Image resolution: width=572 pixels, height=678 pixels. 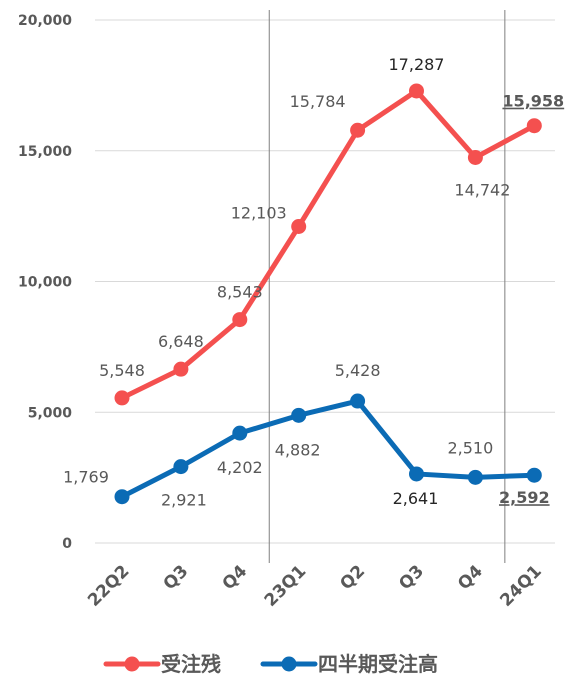 What do you see at coordinates (533, 101) in the screenshot?
I see `data-label: 15,958` at bounding box center [533, 101].